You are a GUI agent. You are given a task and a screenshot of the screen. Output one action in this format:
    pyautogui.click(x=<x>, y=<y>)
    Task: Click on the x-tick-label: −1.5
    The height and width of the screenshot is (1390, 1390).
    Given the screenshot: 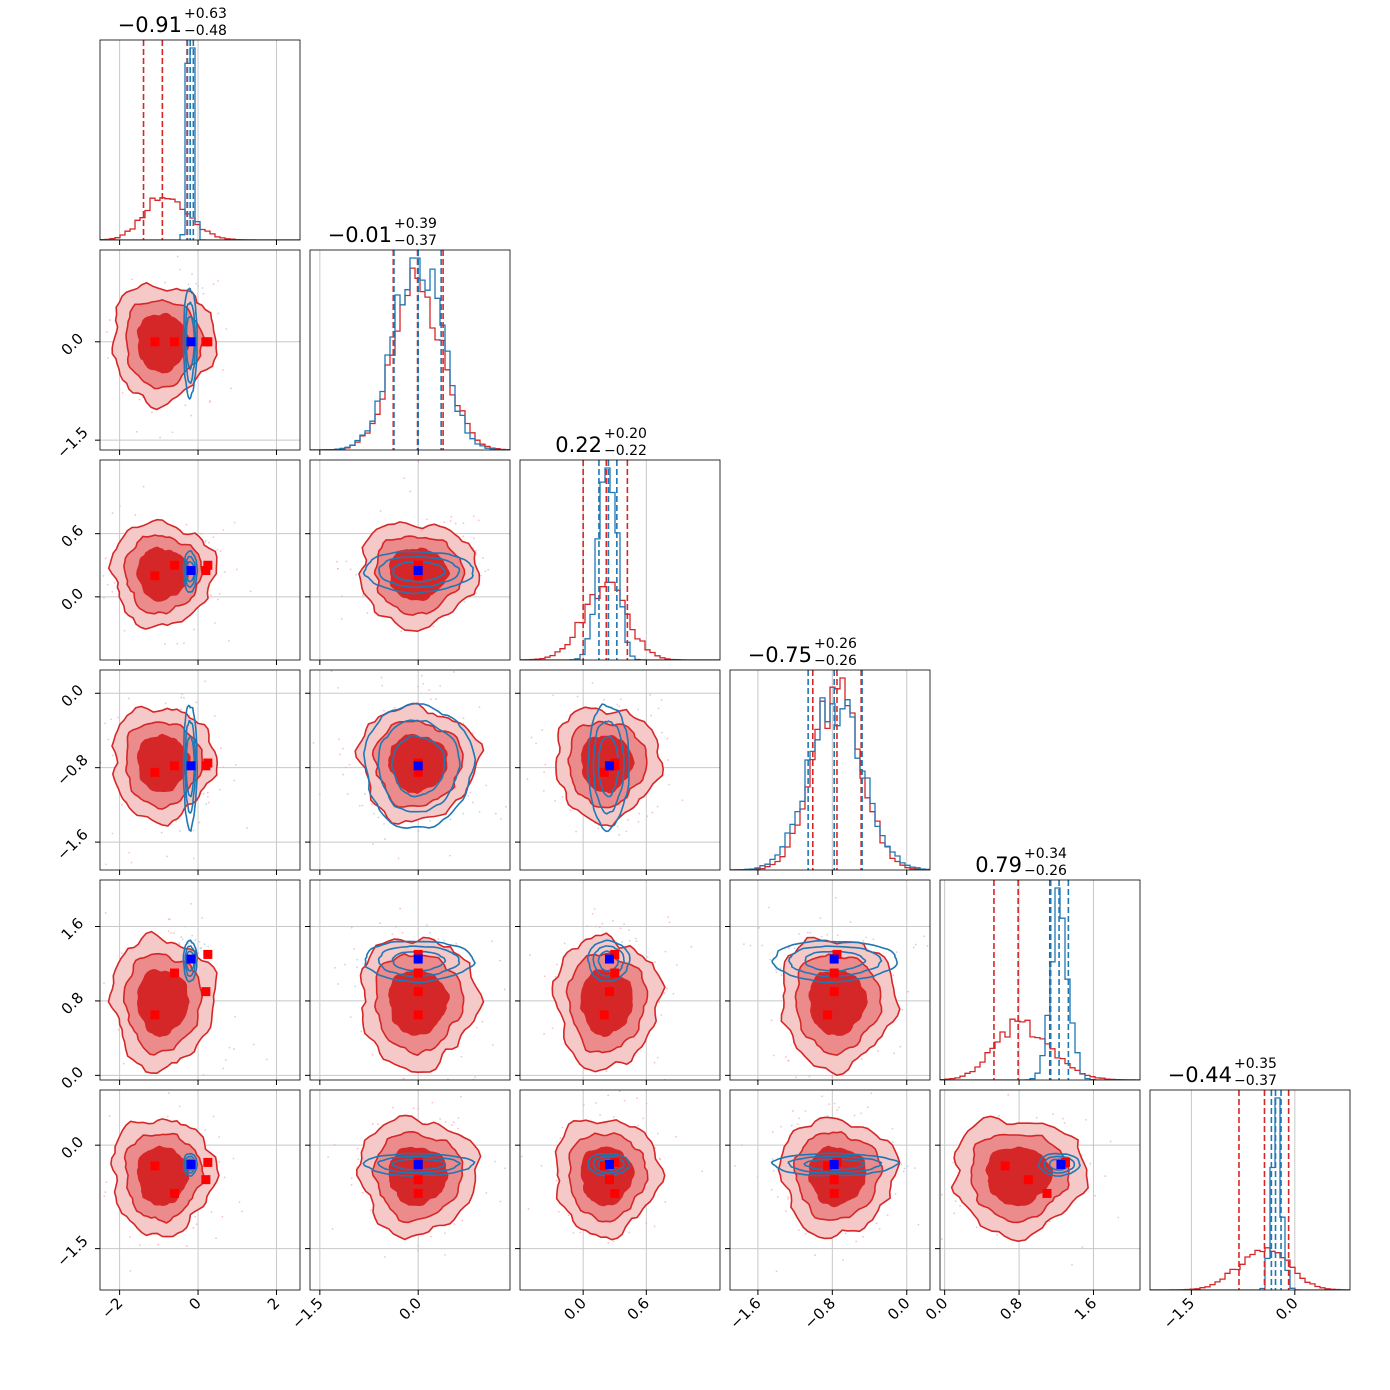 What is the action you would take?
    pyautogui.click(x=1179, y=1313)
    